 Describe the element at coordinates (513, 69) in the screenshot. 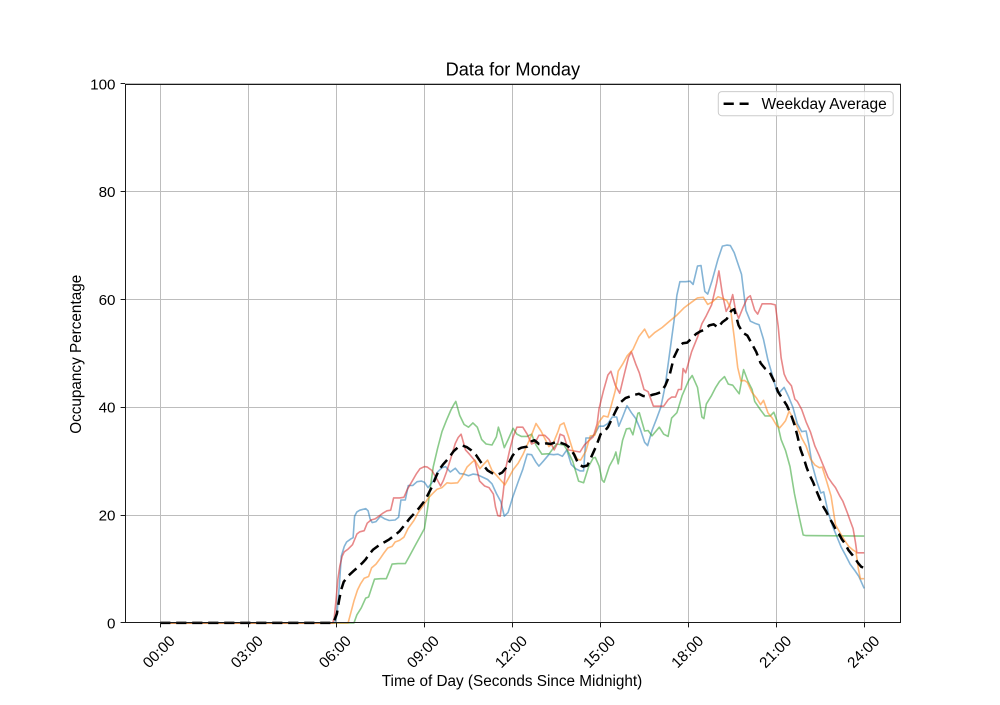

I see `svg-text: Data for Monday` at that location.